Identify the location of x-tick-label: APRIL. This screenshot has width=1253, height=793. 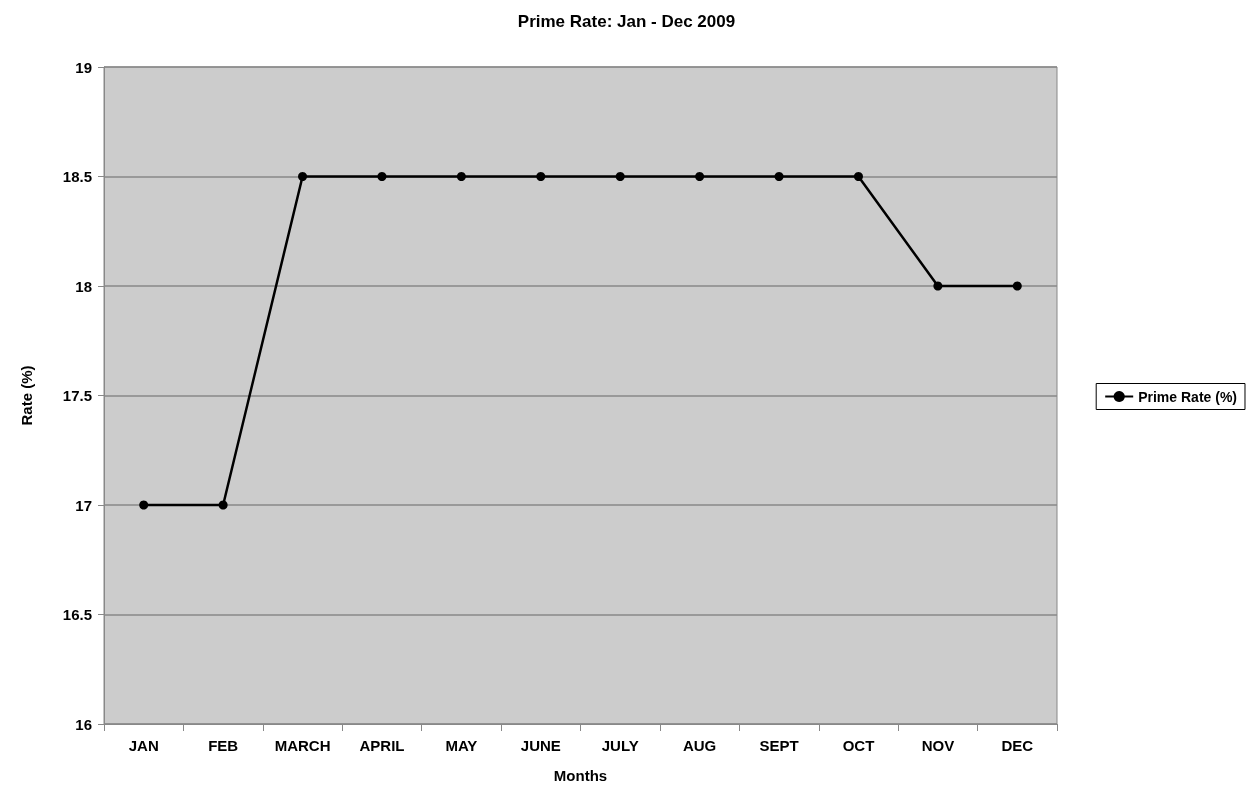
(382, 745).